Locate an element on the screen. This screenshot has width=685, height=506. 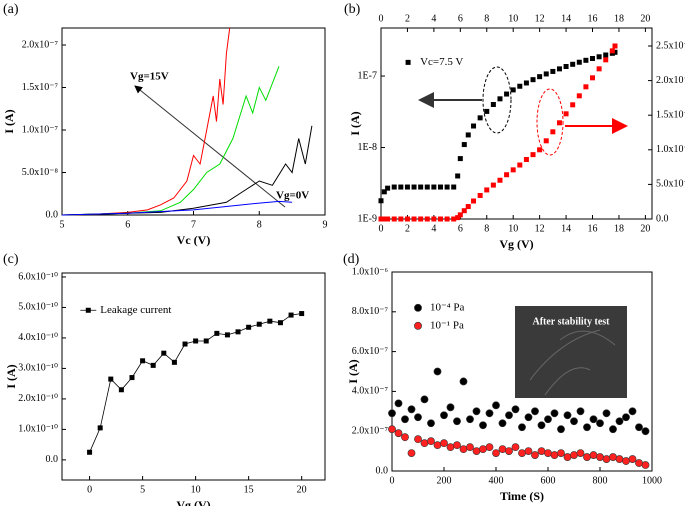
x-tick-label: 5 is located at coordinates (62, 224).